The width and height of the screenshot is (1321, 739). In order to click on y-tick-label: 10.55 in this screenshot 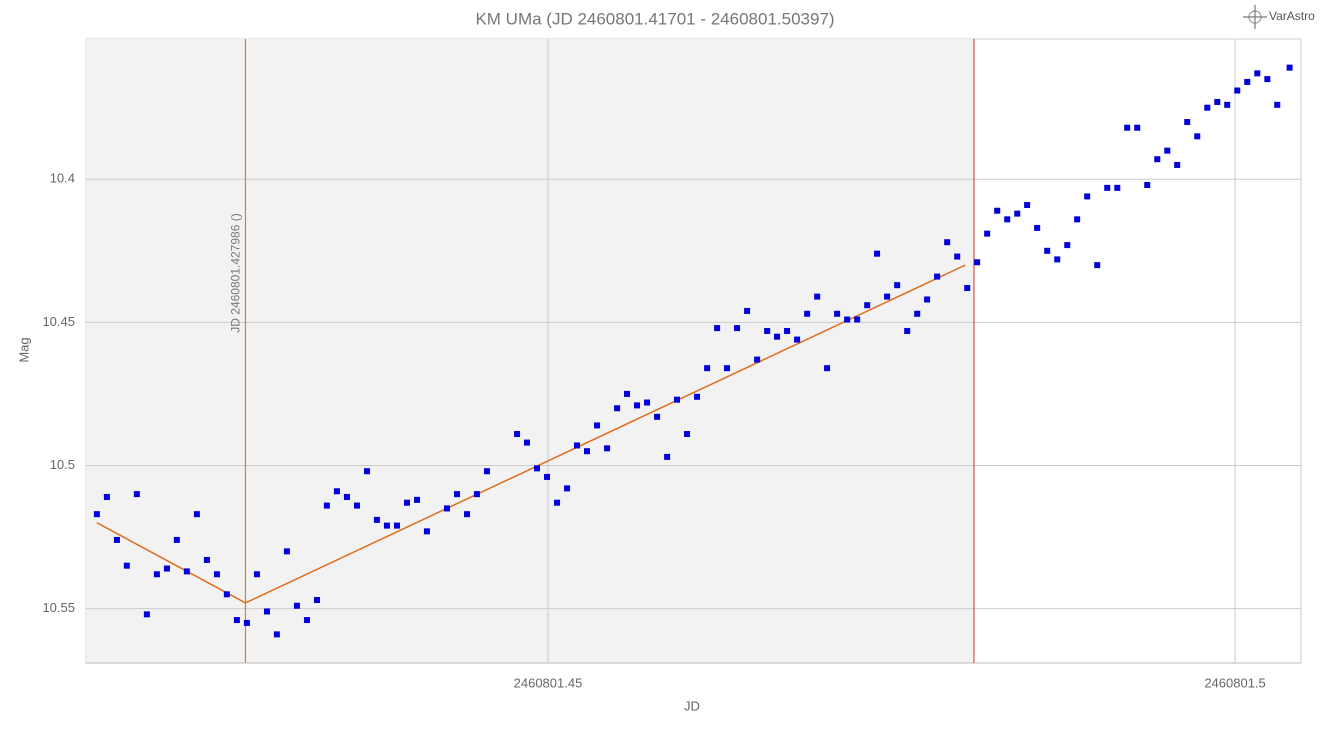, I will do `click(58, 607)`.